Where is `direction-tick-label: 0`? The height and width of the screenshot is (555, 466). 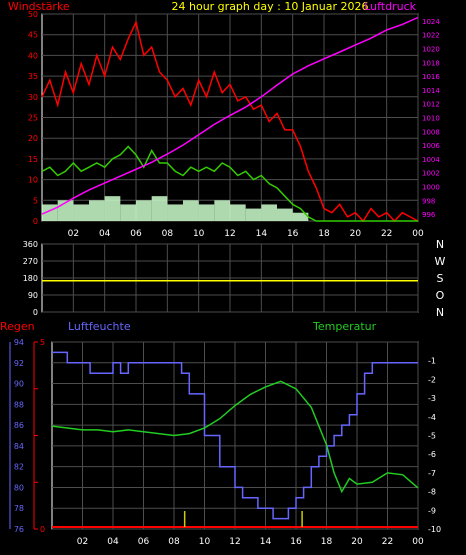
direction-tick-label: 0 is located at coordinates (35, 312).